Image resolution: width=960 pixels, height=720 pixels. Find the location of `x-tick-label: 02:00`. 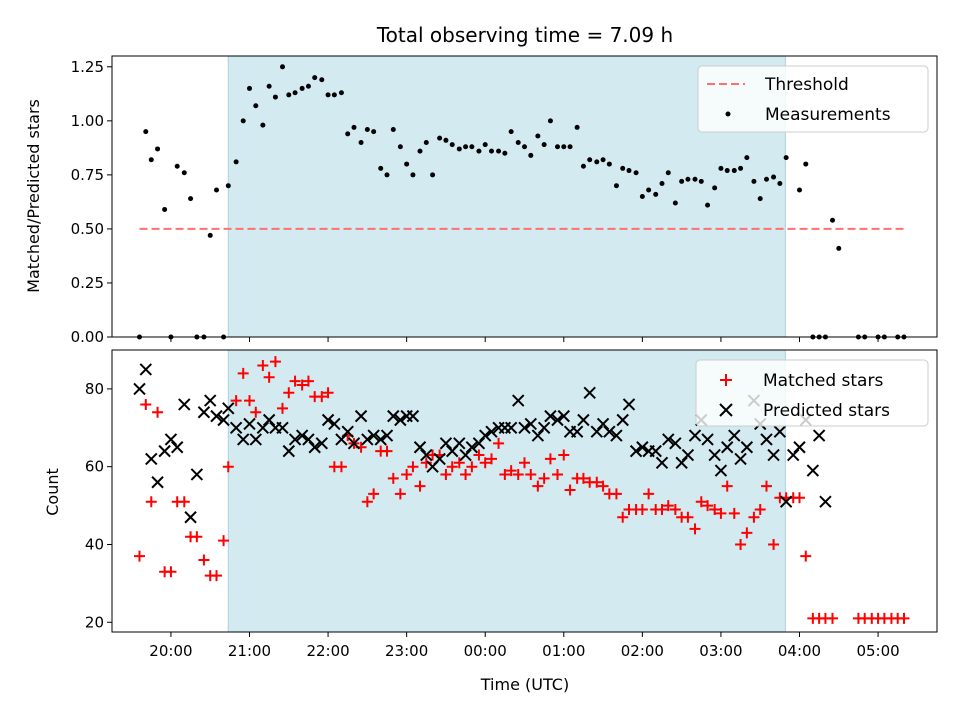

x-tick-label: 02:00 is located at coordinates (642, 651).